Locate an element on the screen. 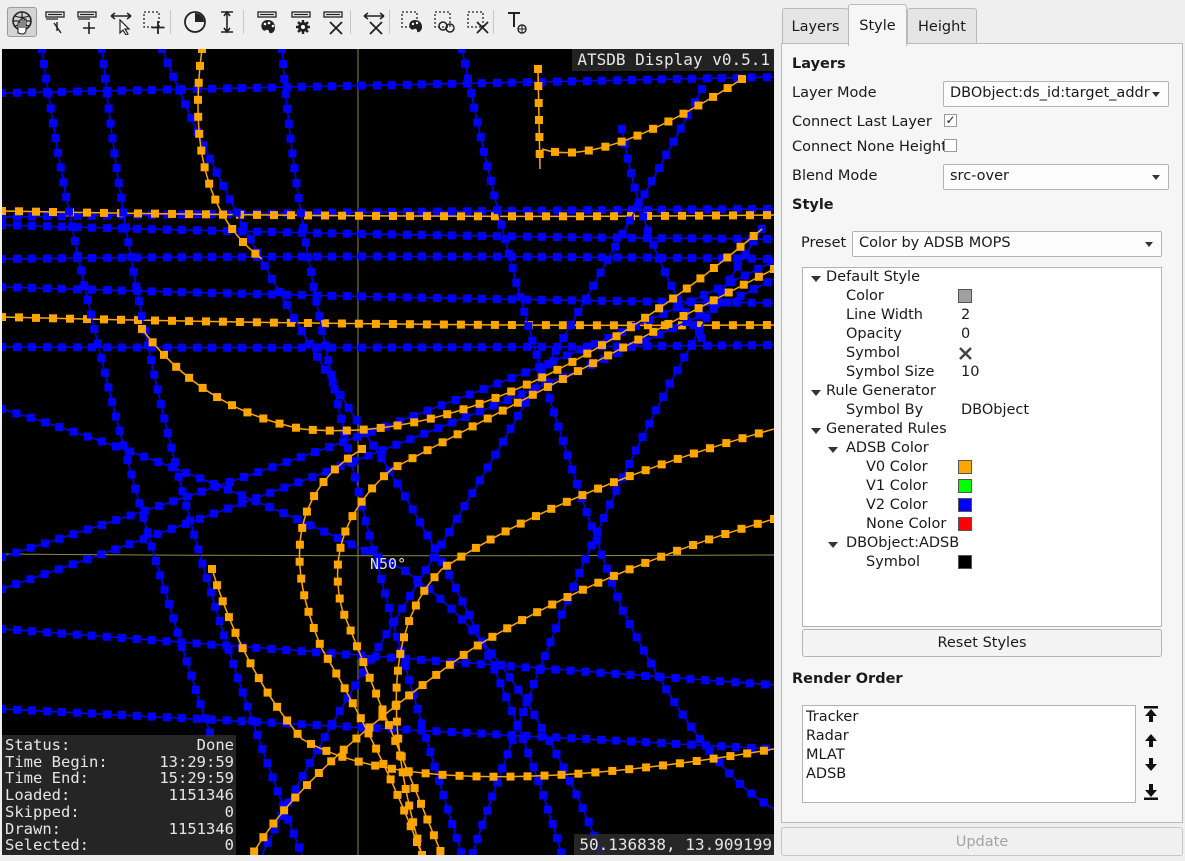 The width and height of the screenshot is (1185, 861). text-tool is located at coordinates (518, 22).